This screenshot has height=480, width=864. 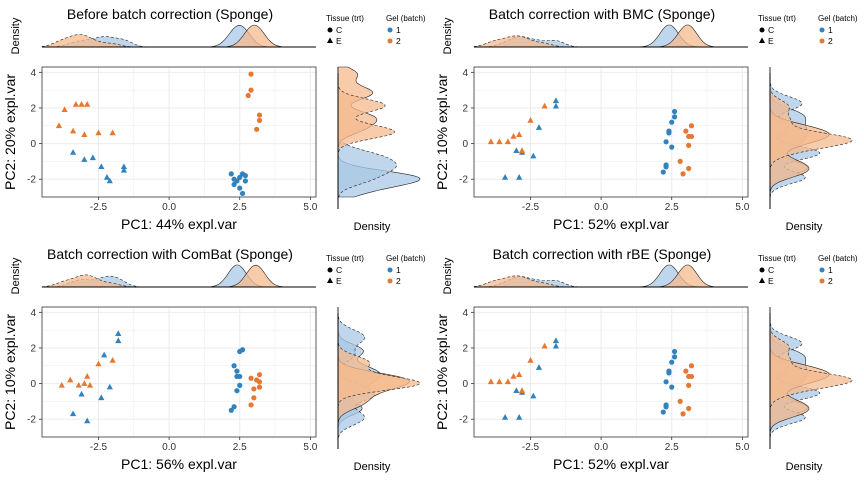 What do you see at coordinates (33, 108) in the screenshot?
I see `y-tick-label: 2` at bounding box center [33, 108].